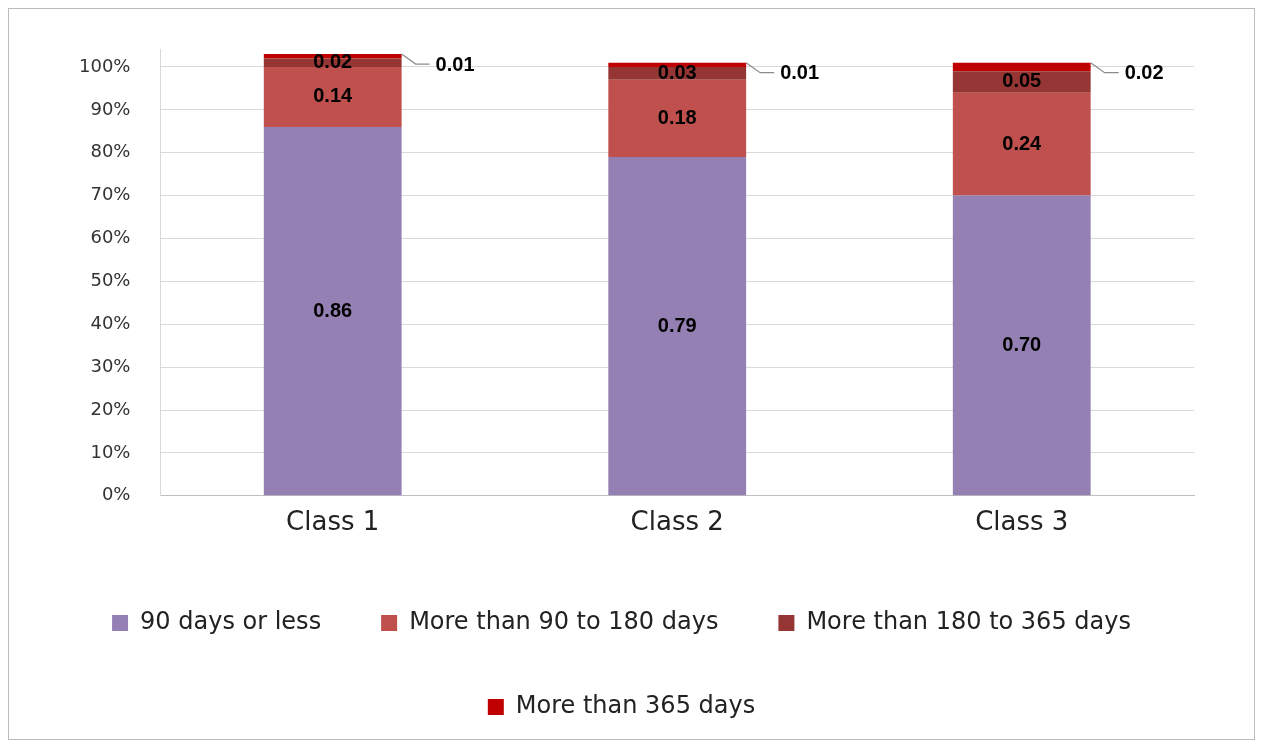 Image resolution: width=1263 pixels, height=748 pixels. I want to click on x-tick-label: Class 2, so click(677, 521).